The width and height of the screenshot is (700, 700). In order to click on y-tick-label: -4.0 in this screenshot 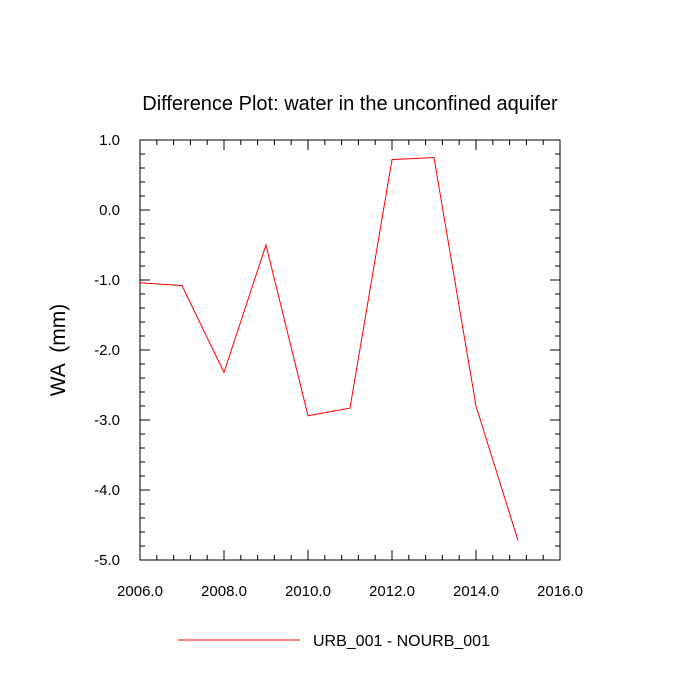, I will do `click(107, 490)`.